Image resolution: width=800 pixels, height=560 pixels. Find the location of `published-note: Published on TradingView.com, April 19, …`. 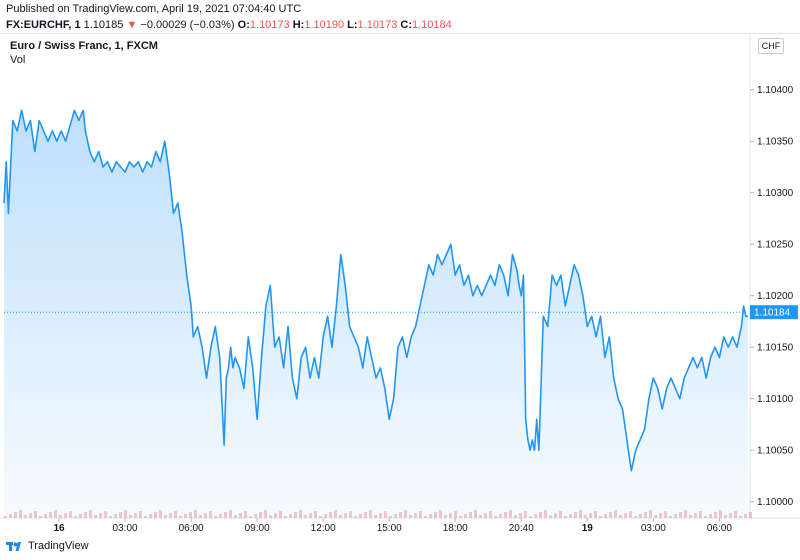

published-note: Published on TradingView.com, April 19, … is located at coordinates (154, 9).